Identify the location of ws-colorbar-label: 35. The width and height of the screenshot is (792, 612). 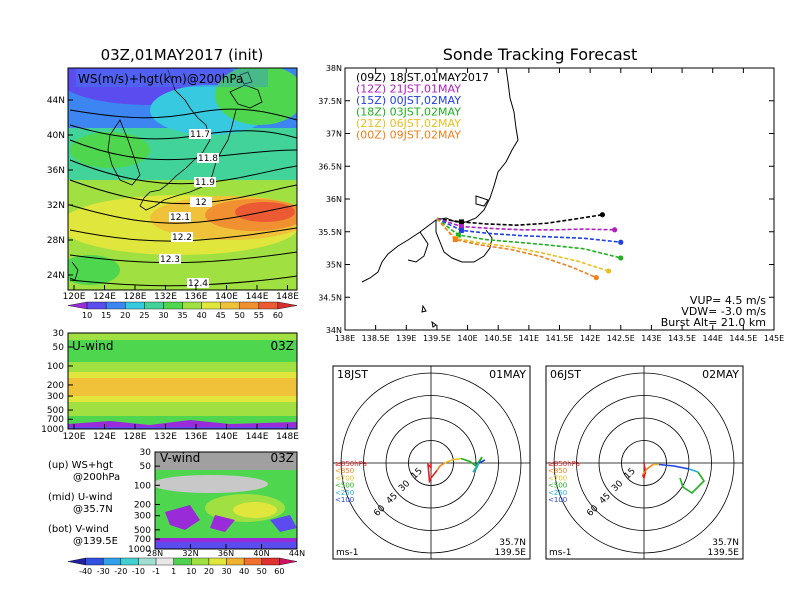
(182, 315).